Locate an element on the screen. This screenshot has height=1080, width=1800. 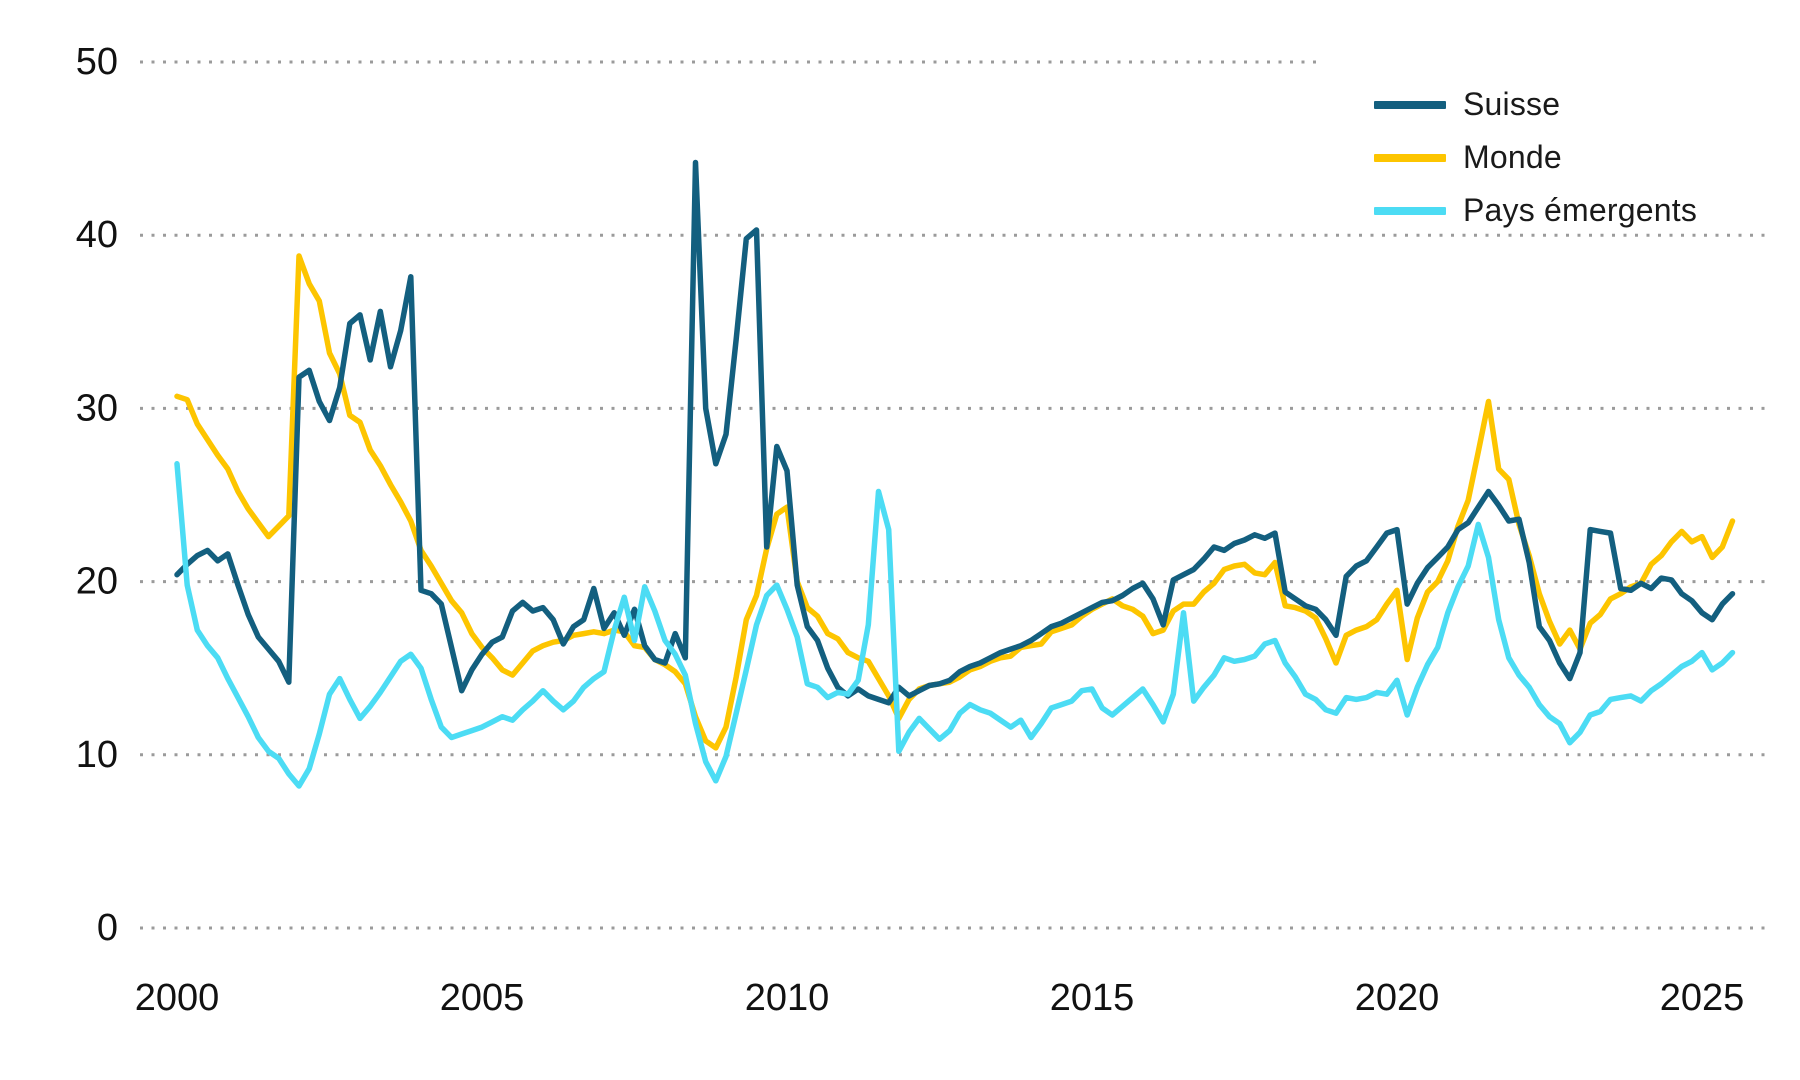
legend-label-emergents: Pays émergents is located at coordinates (1580, 210).